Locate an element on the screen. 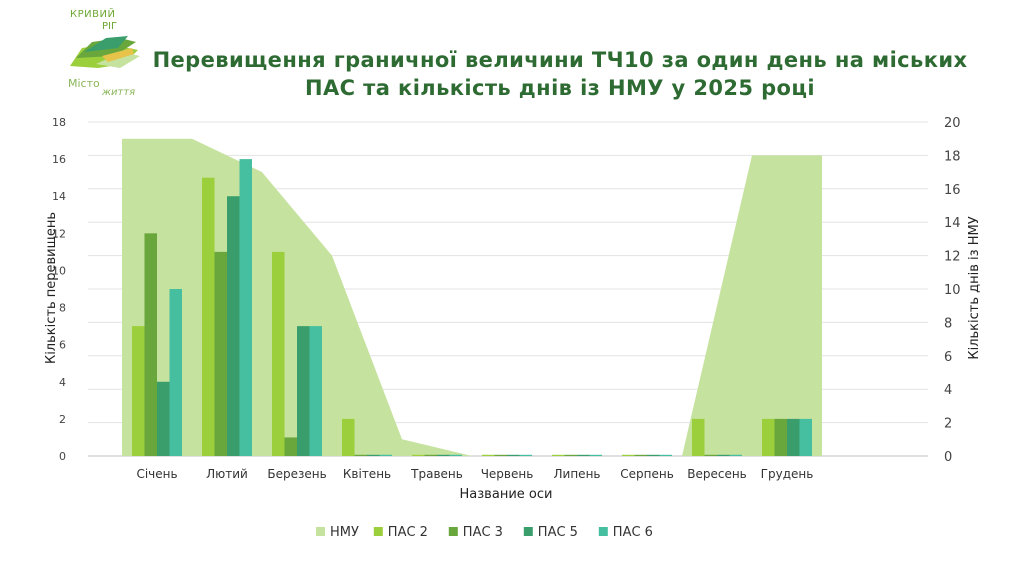  bar-пас-2-8 is located at coordinates (698, 437).